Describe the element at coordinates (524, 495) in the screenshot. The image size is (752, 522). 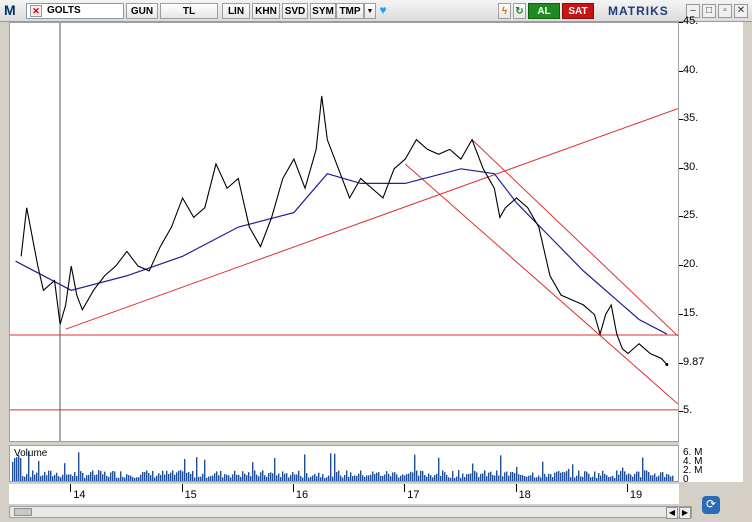
I see `x-tick-label: 18` at that location.